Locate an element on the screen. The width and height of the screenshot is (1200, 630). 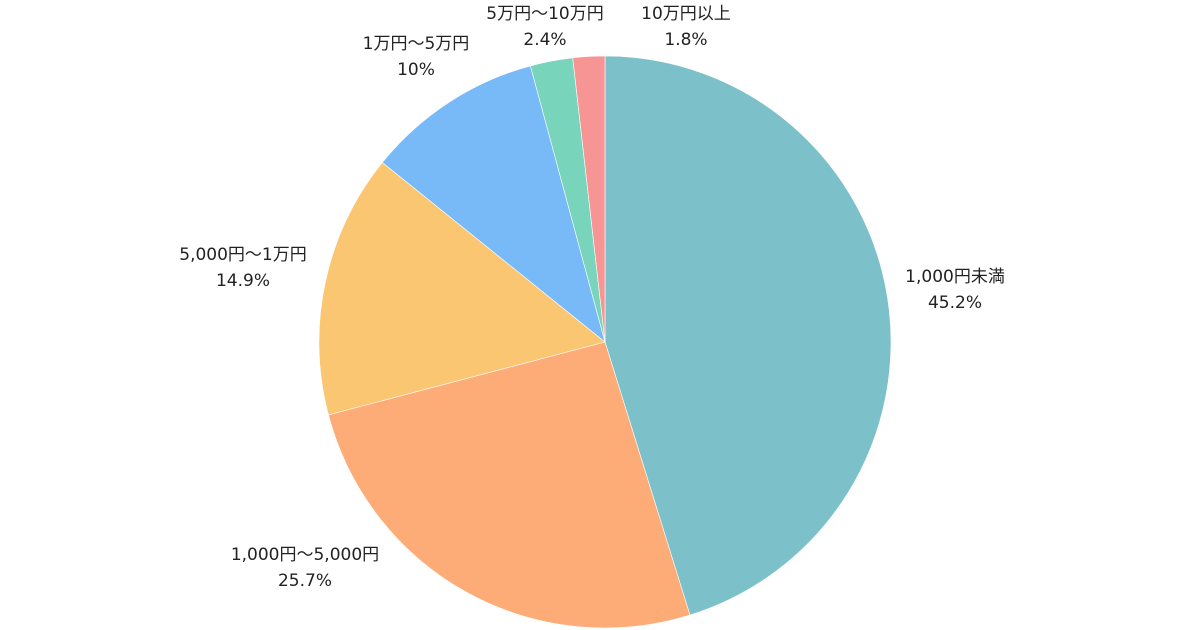
slice-label-group-2: 1,000円〜5,000円 25.7% is located at coordinates (305, 568).